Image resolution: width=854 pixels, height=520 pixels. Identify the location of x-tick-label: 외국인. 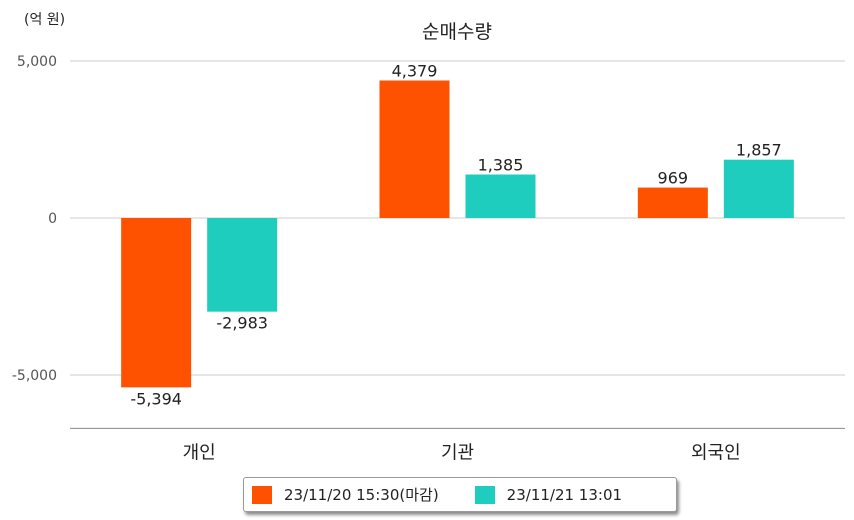
(716, 452).